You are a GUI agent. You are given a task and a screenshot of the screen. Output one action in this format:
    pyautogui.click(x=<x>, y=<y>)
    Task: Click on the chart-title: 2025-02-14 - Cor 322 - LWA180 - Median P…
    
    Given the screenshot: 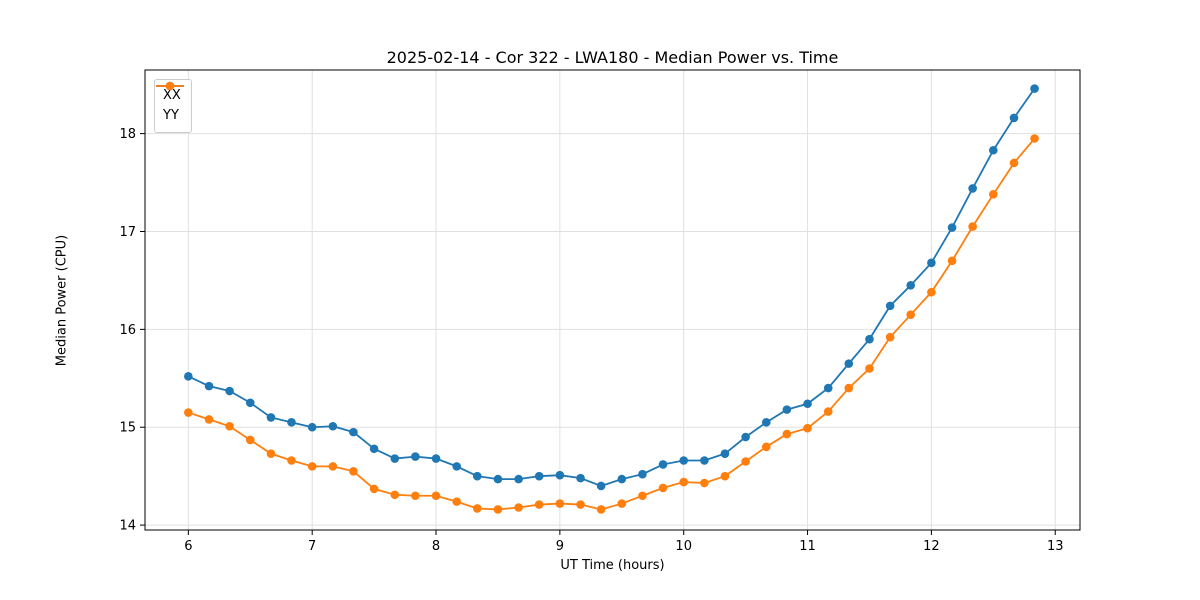 What is the action you would take?
    pyautogui.click(x=612, y=57)
    